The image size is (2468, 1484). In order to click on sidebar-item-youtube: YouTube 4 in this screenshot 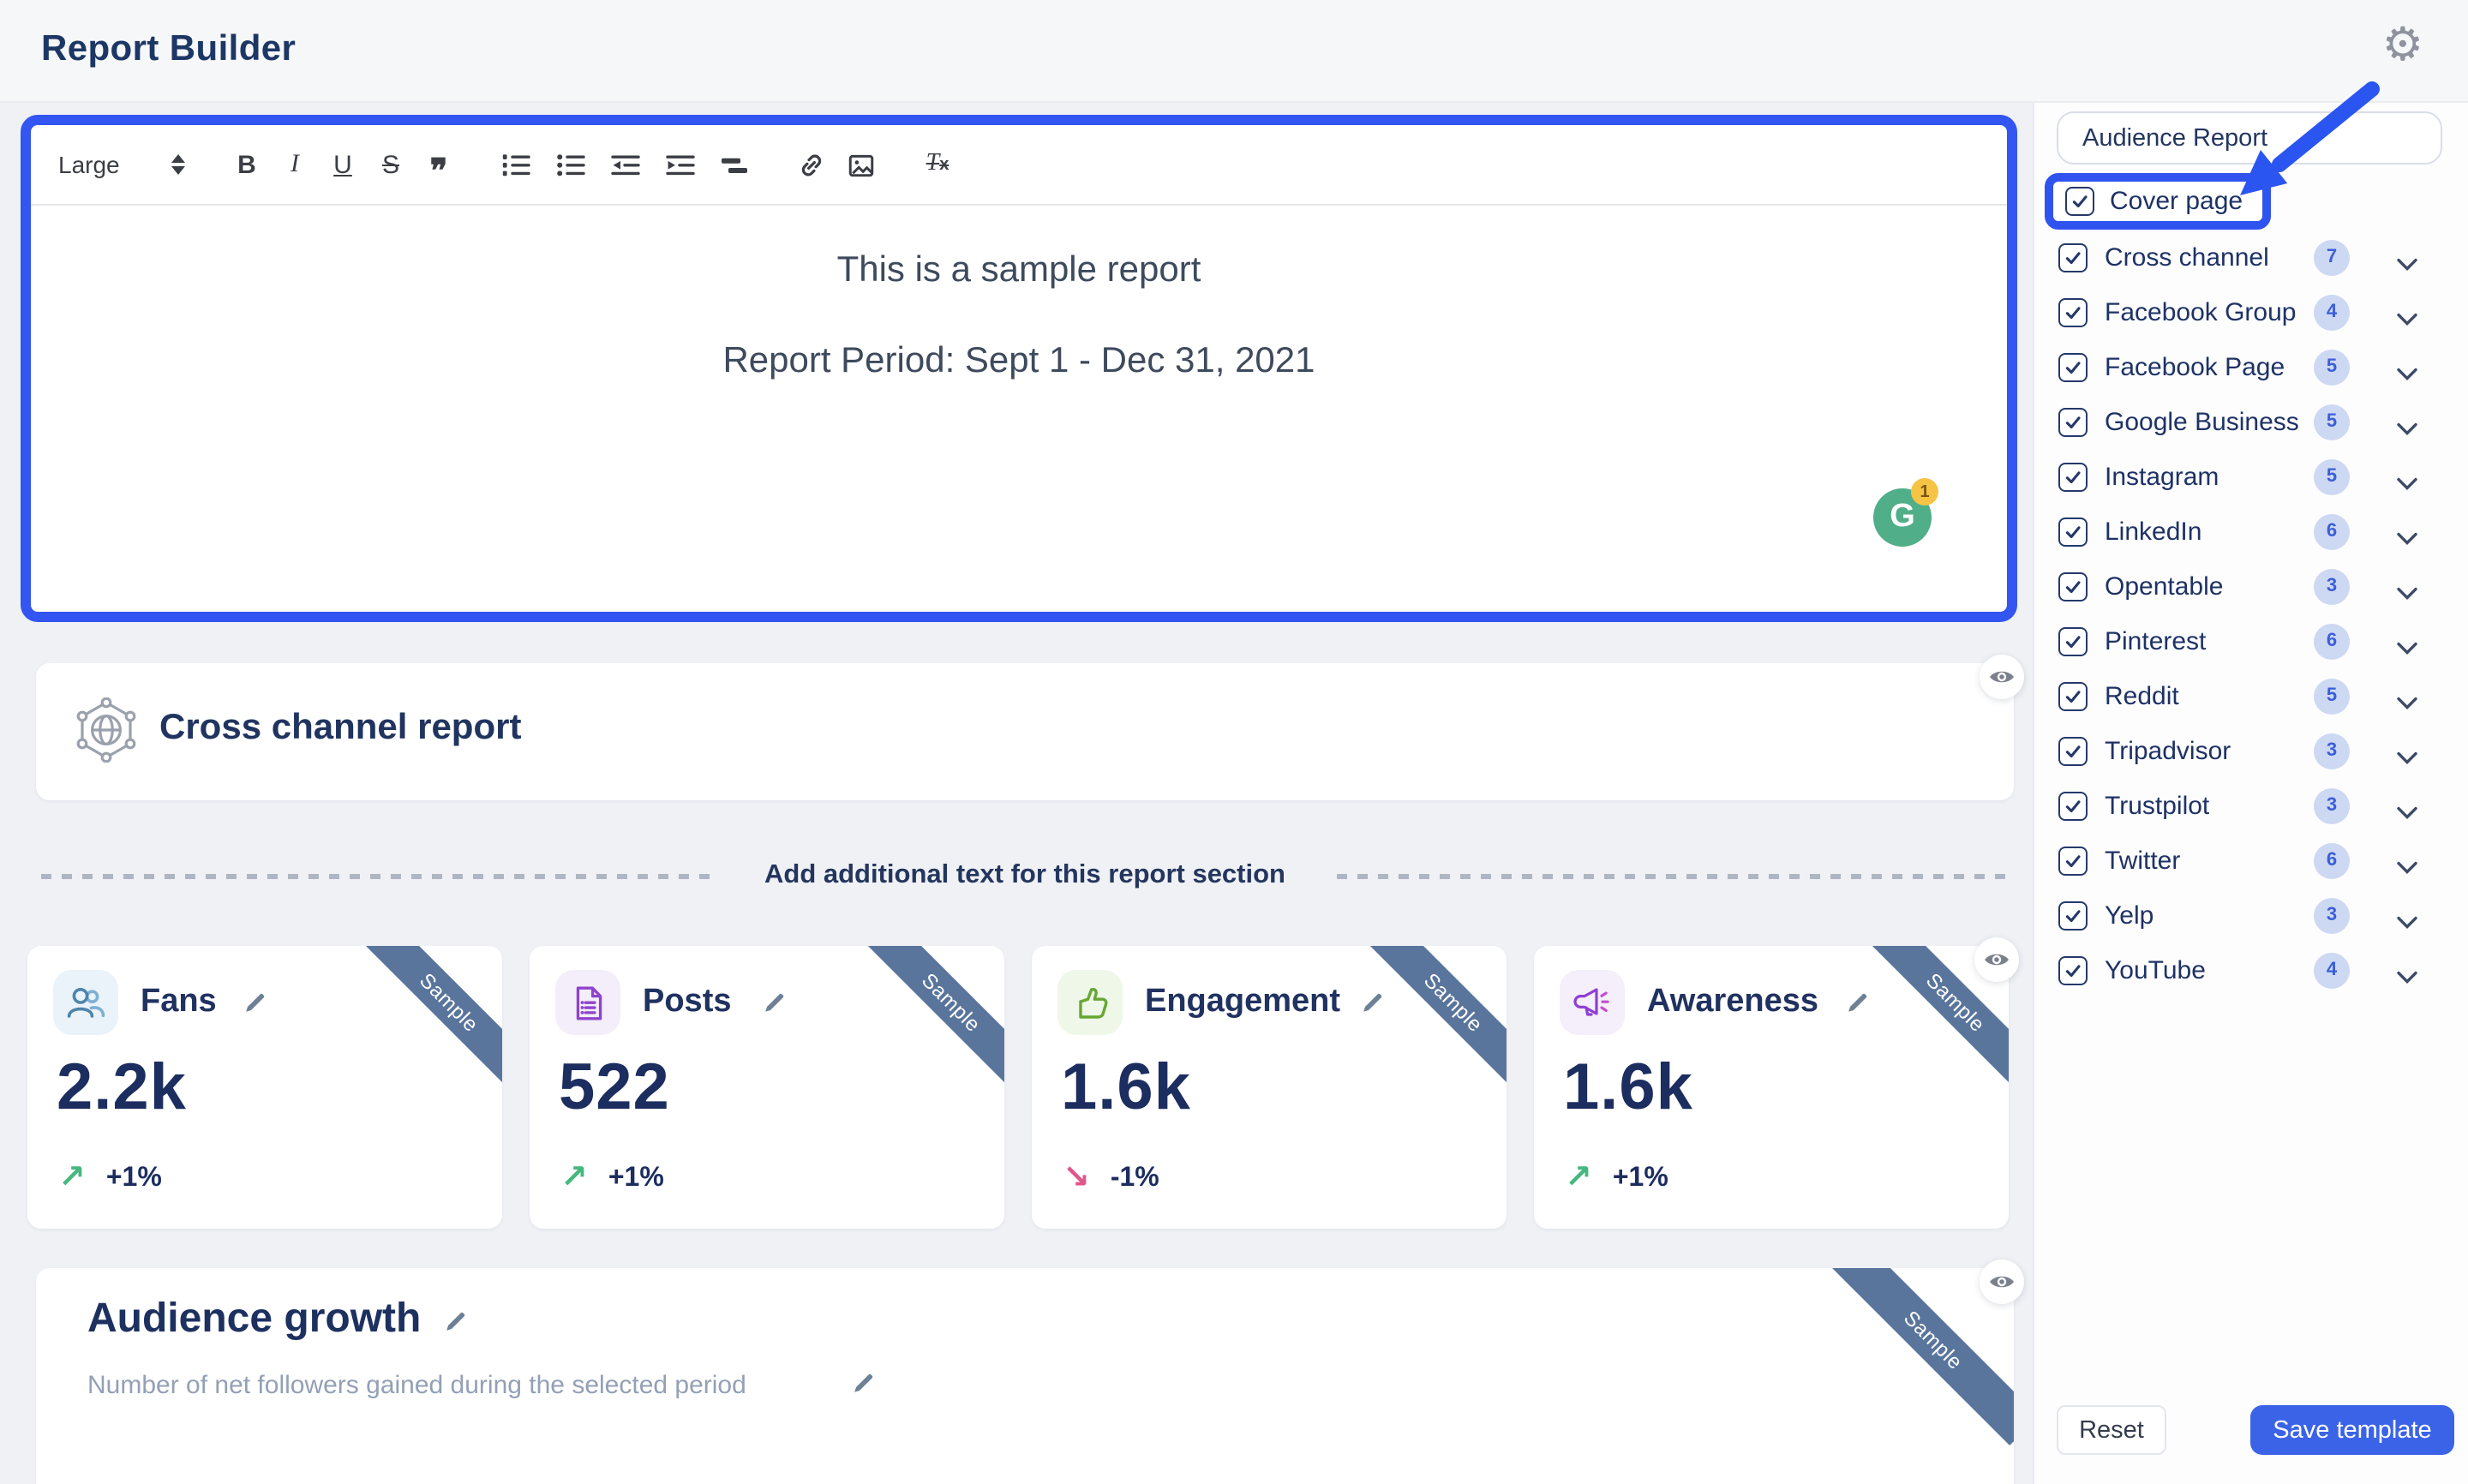, I will do `click(2251, 970)`.